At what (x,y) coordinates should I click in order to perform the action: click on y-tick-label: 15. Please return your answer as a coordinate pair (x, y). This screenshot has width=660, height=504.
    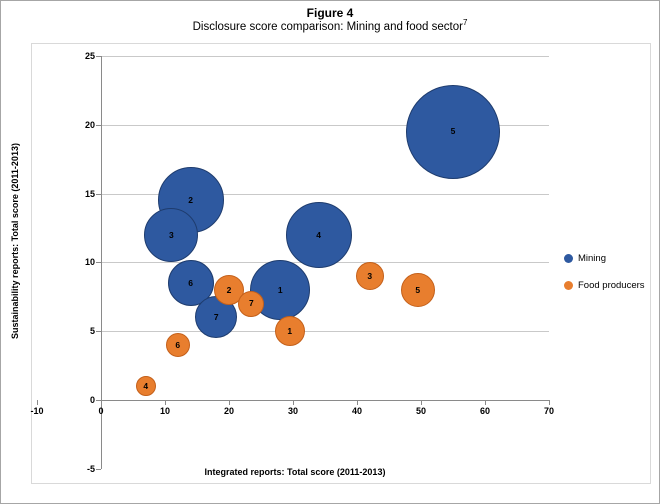
    Looking at the image, I should click on (89, 193).